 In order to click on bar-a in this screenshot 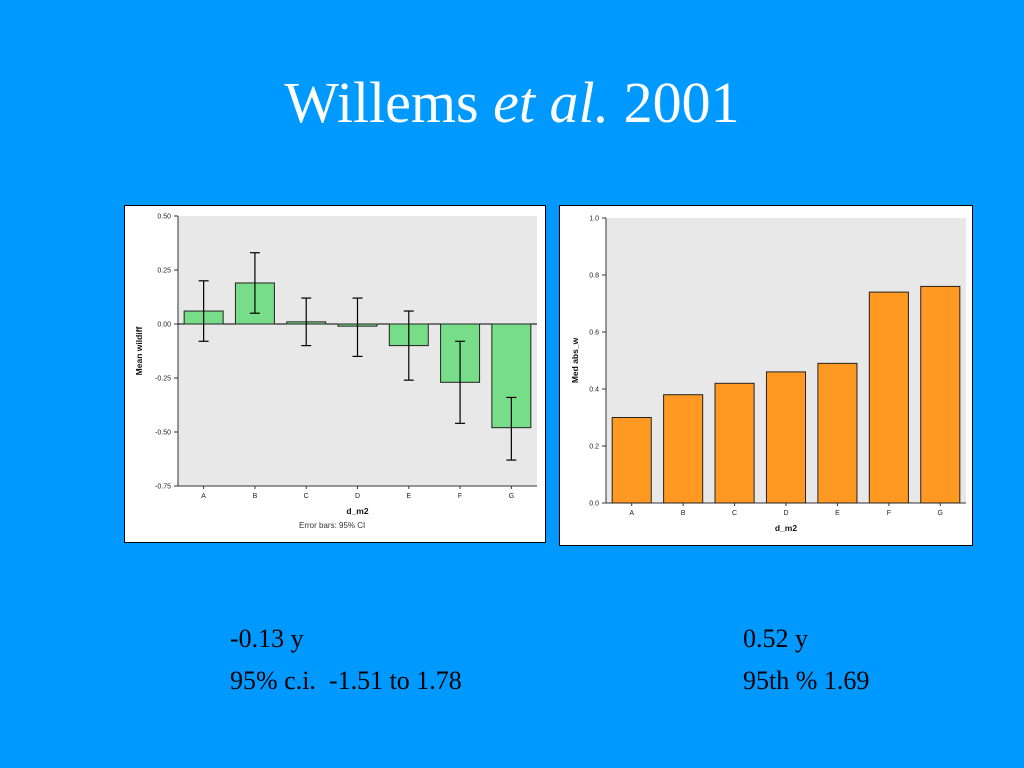, I will do `click(631, 460)`.